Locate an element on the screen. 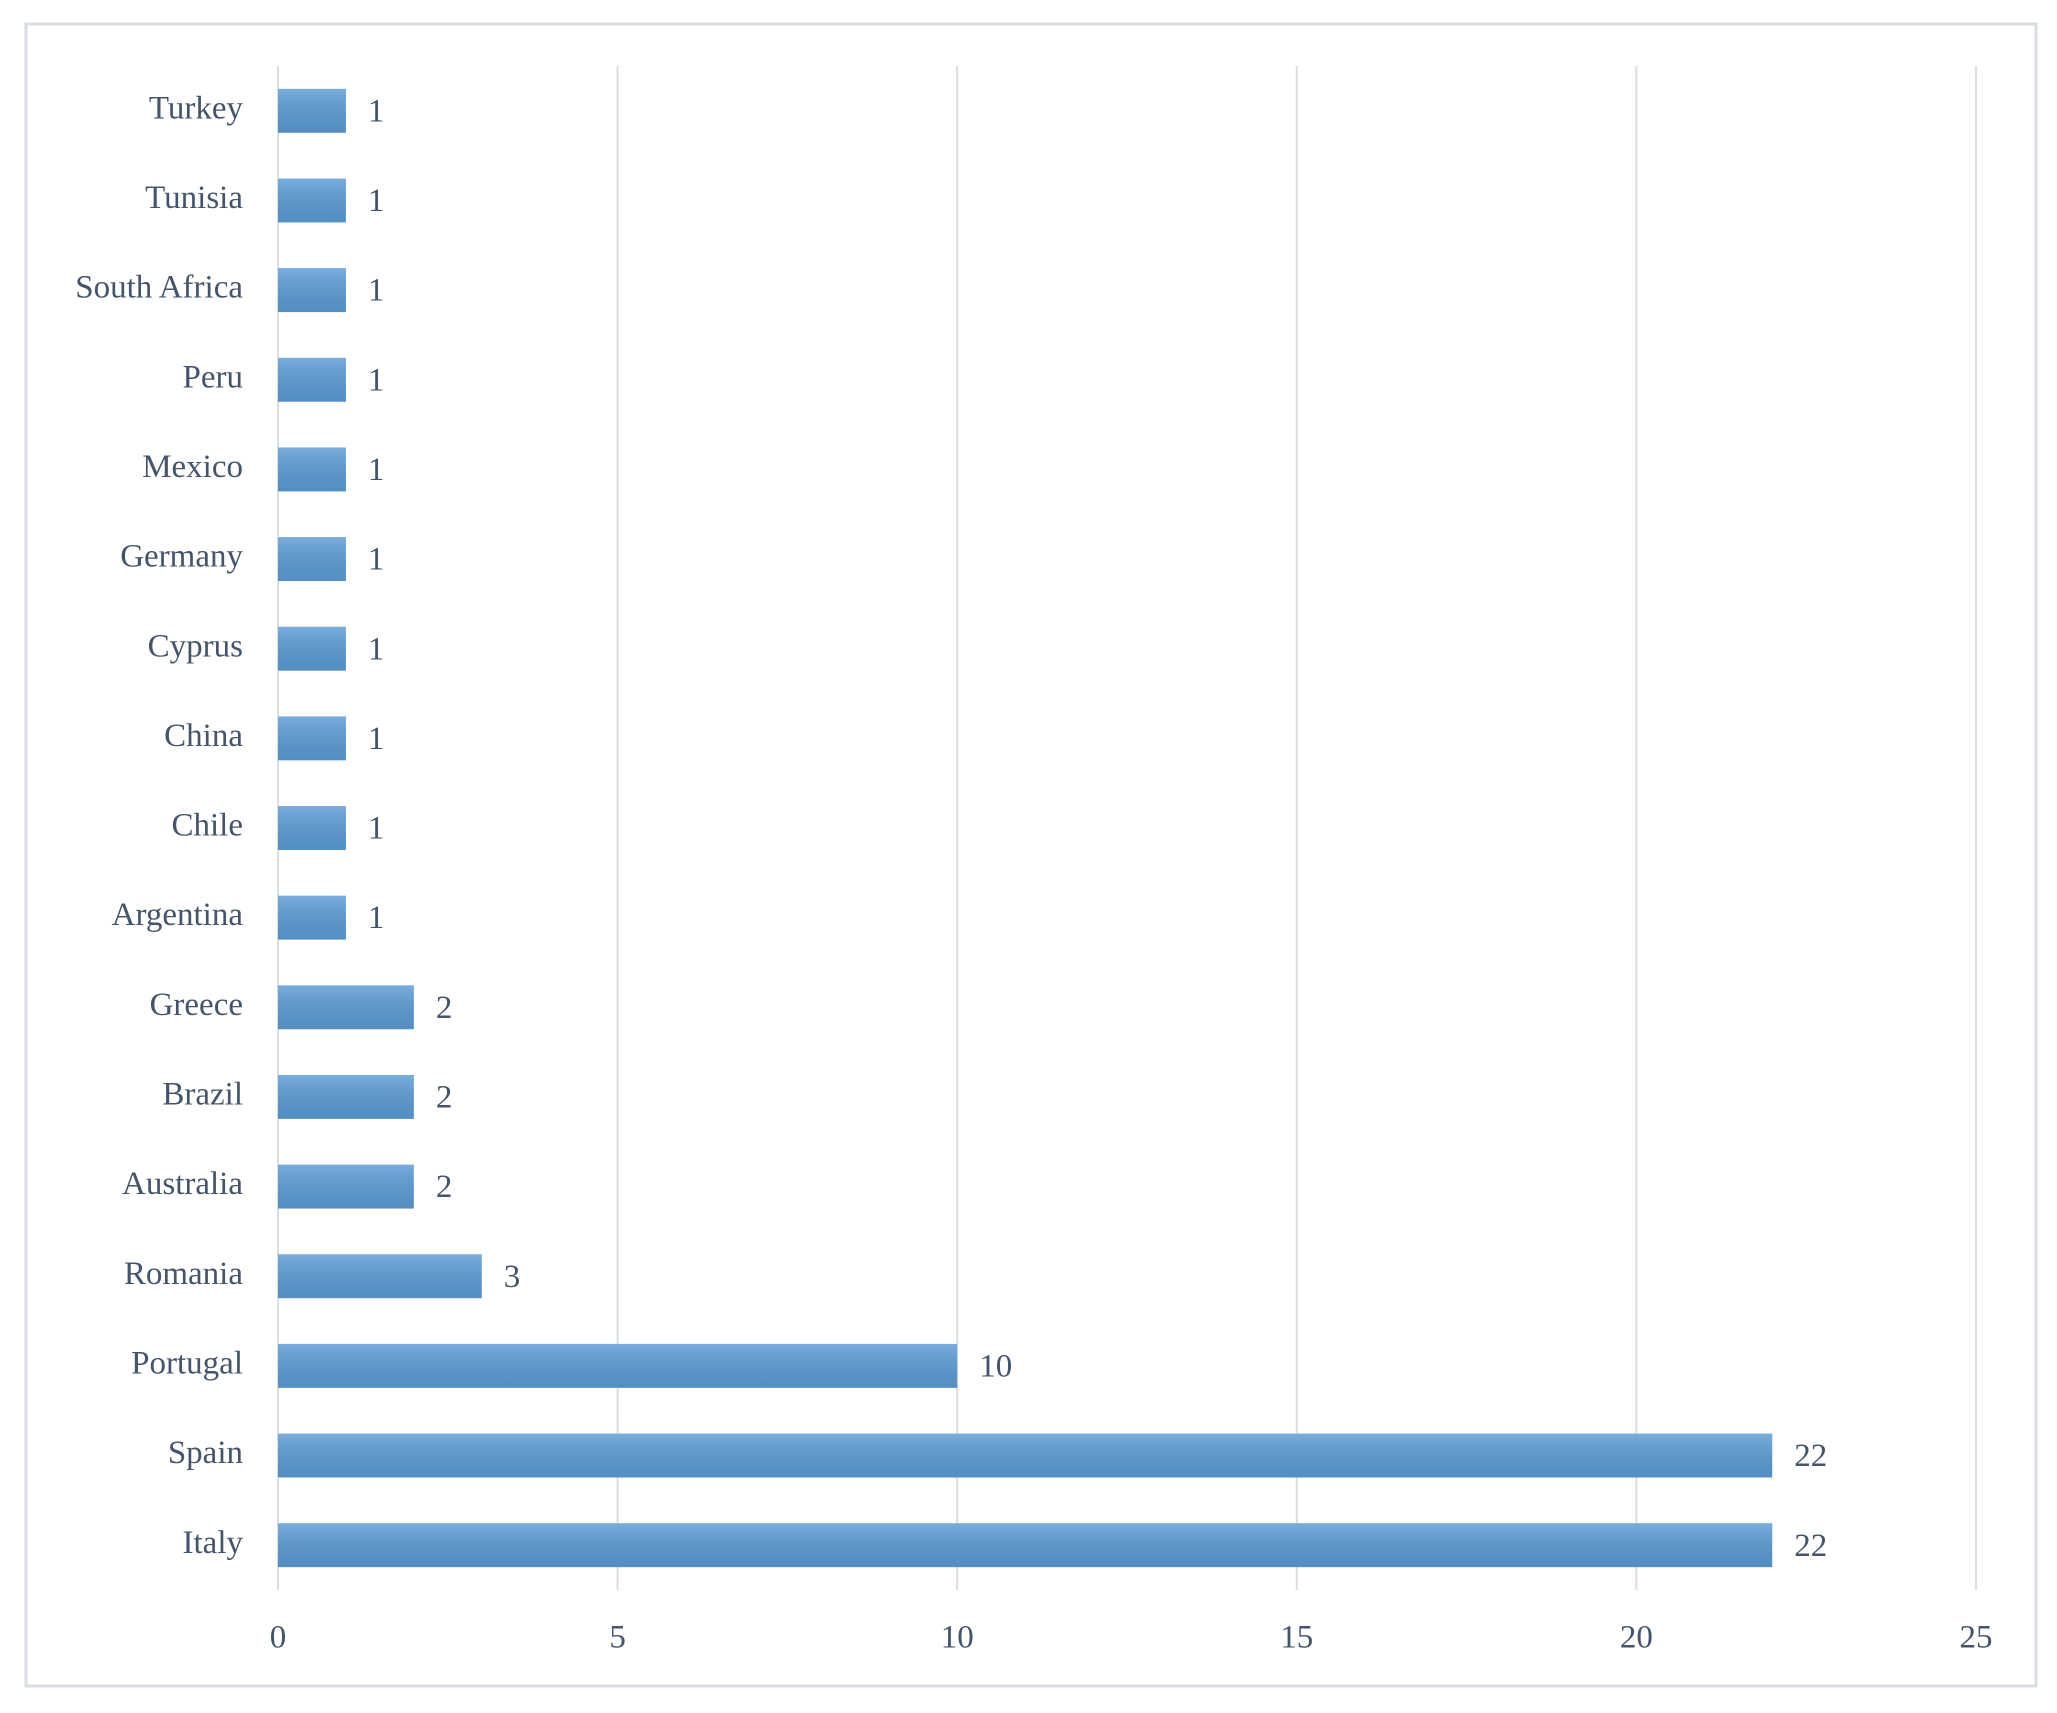  x-tick-label: 5 is located at coordinates (617, 1638).